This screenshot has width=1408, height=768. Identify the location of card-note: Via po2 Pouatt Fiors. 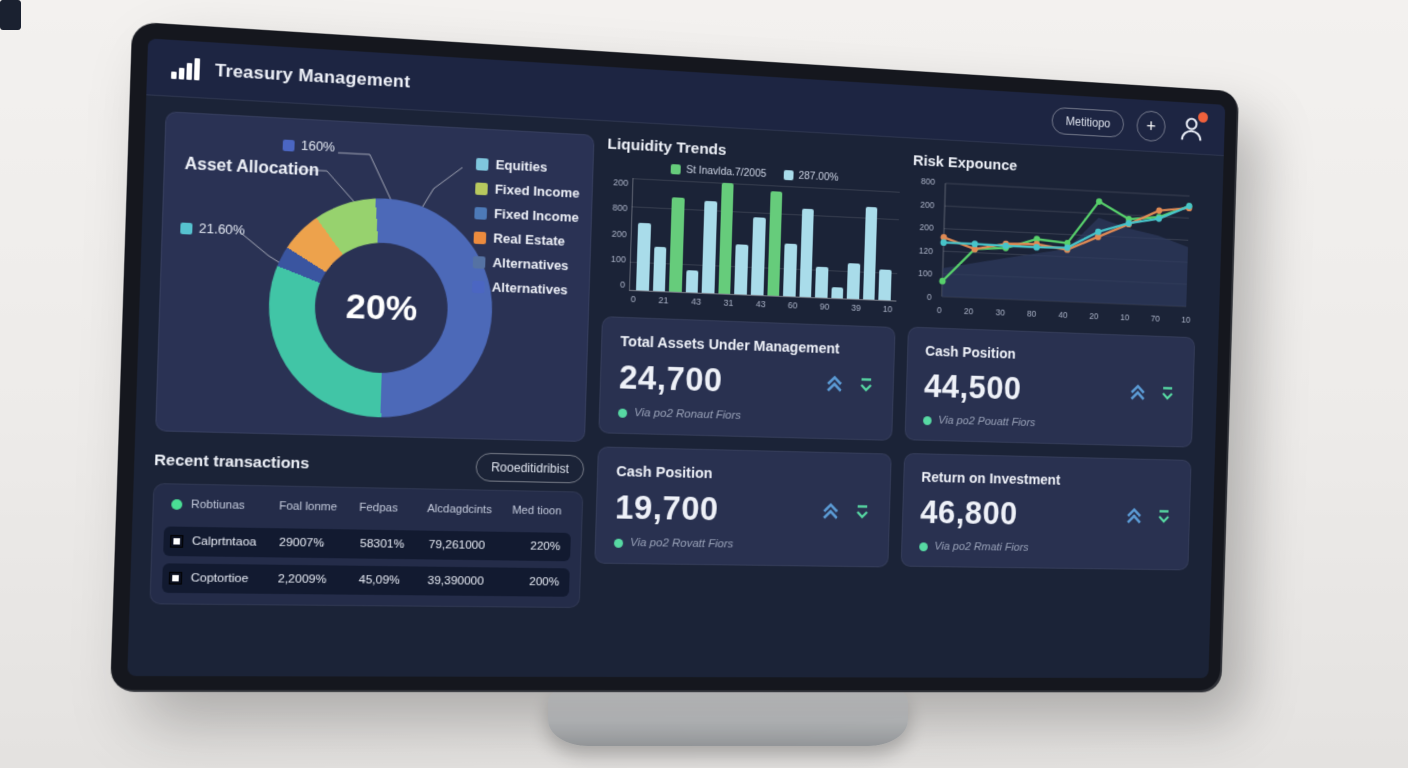
(987, 422).